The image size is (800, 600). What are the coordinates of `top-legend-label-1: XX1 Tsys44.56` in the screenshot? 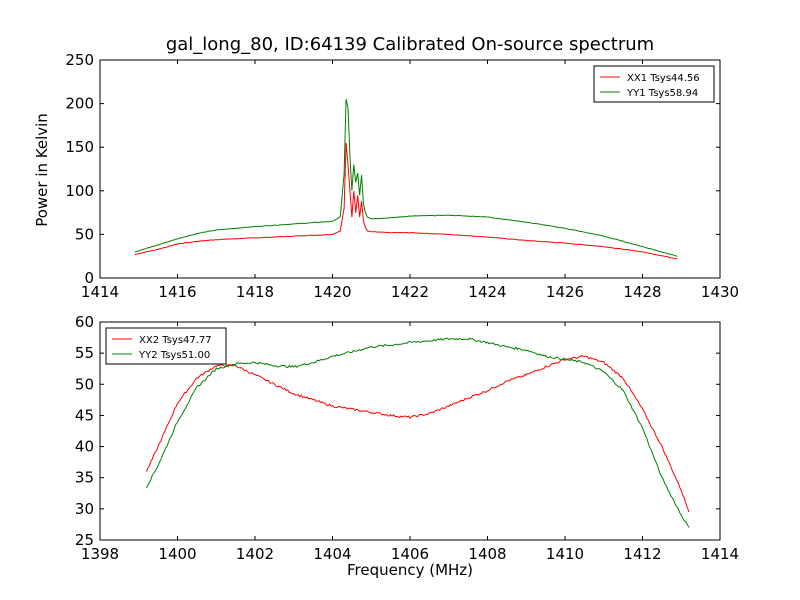 It's located at (663, 78).